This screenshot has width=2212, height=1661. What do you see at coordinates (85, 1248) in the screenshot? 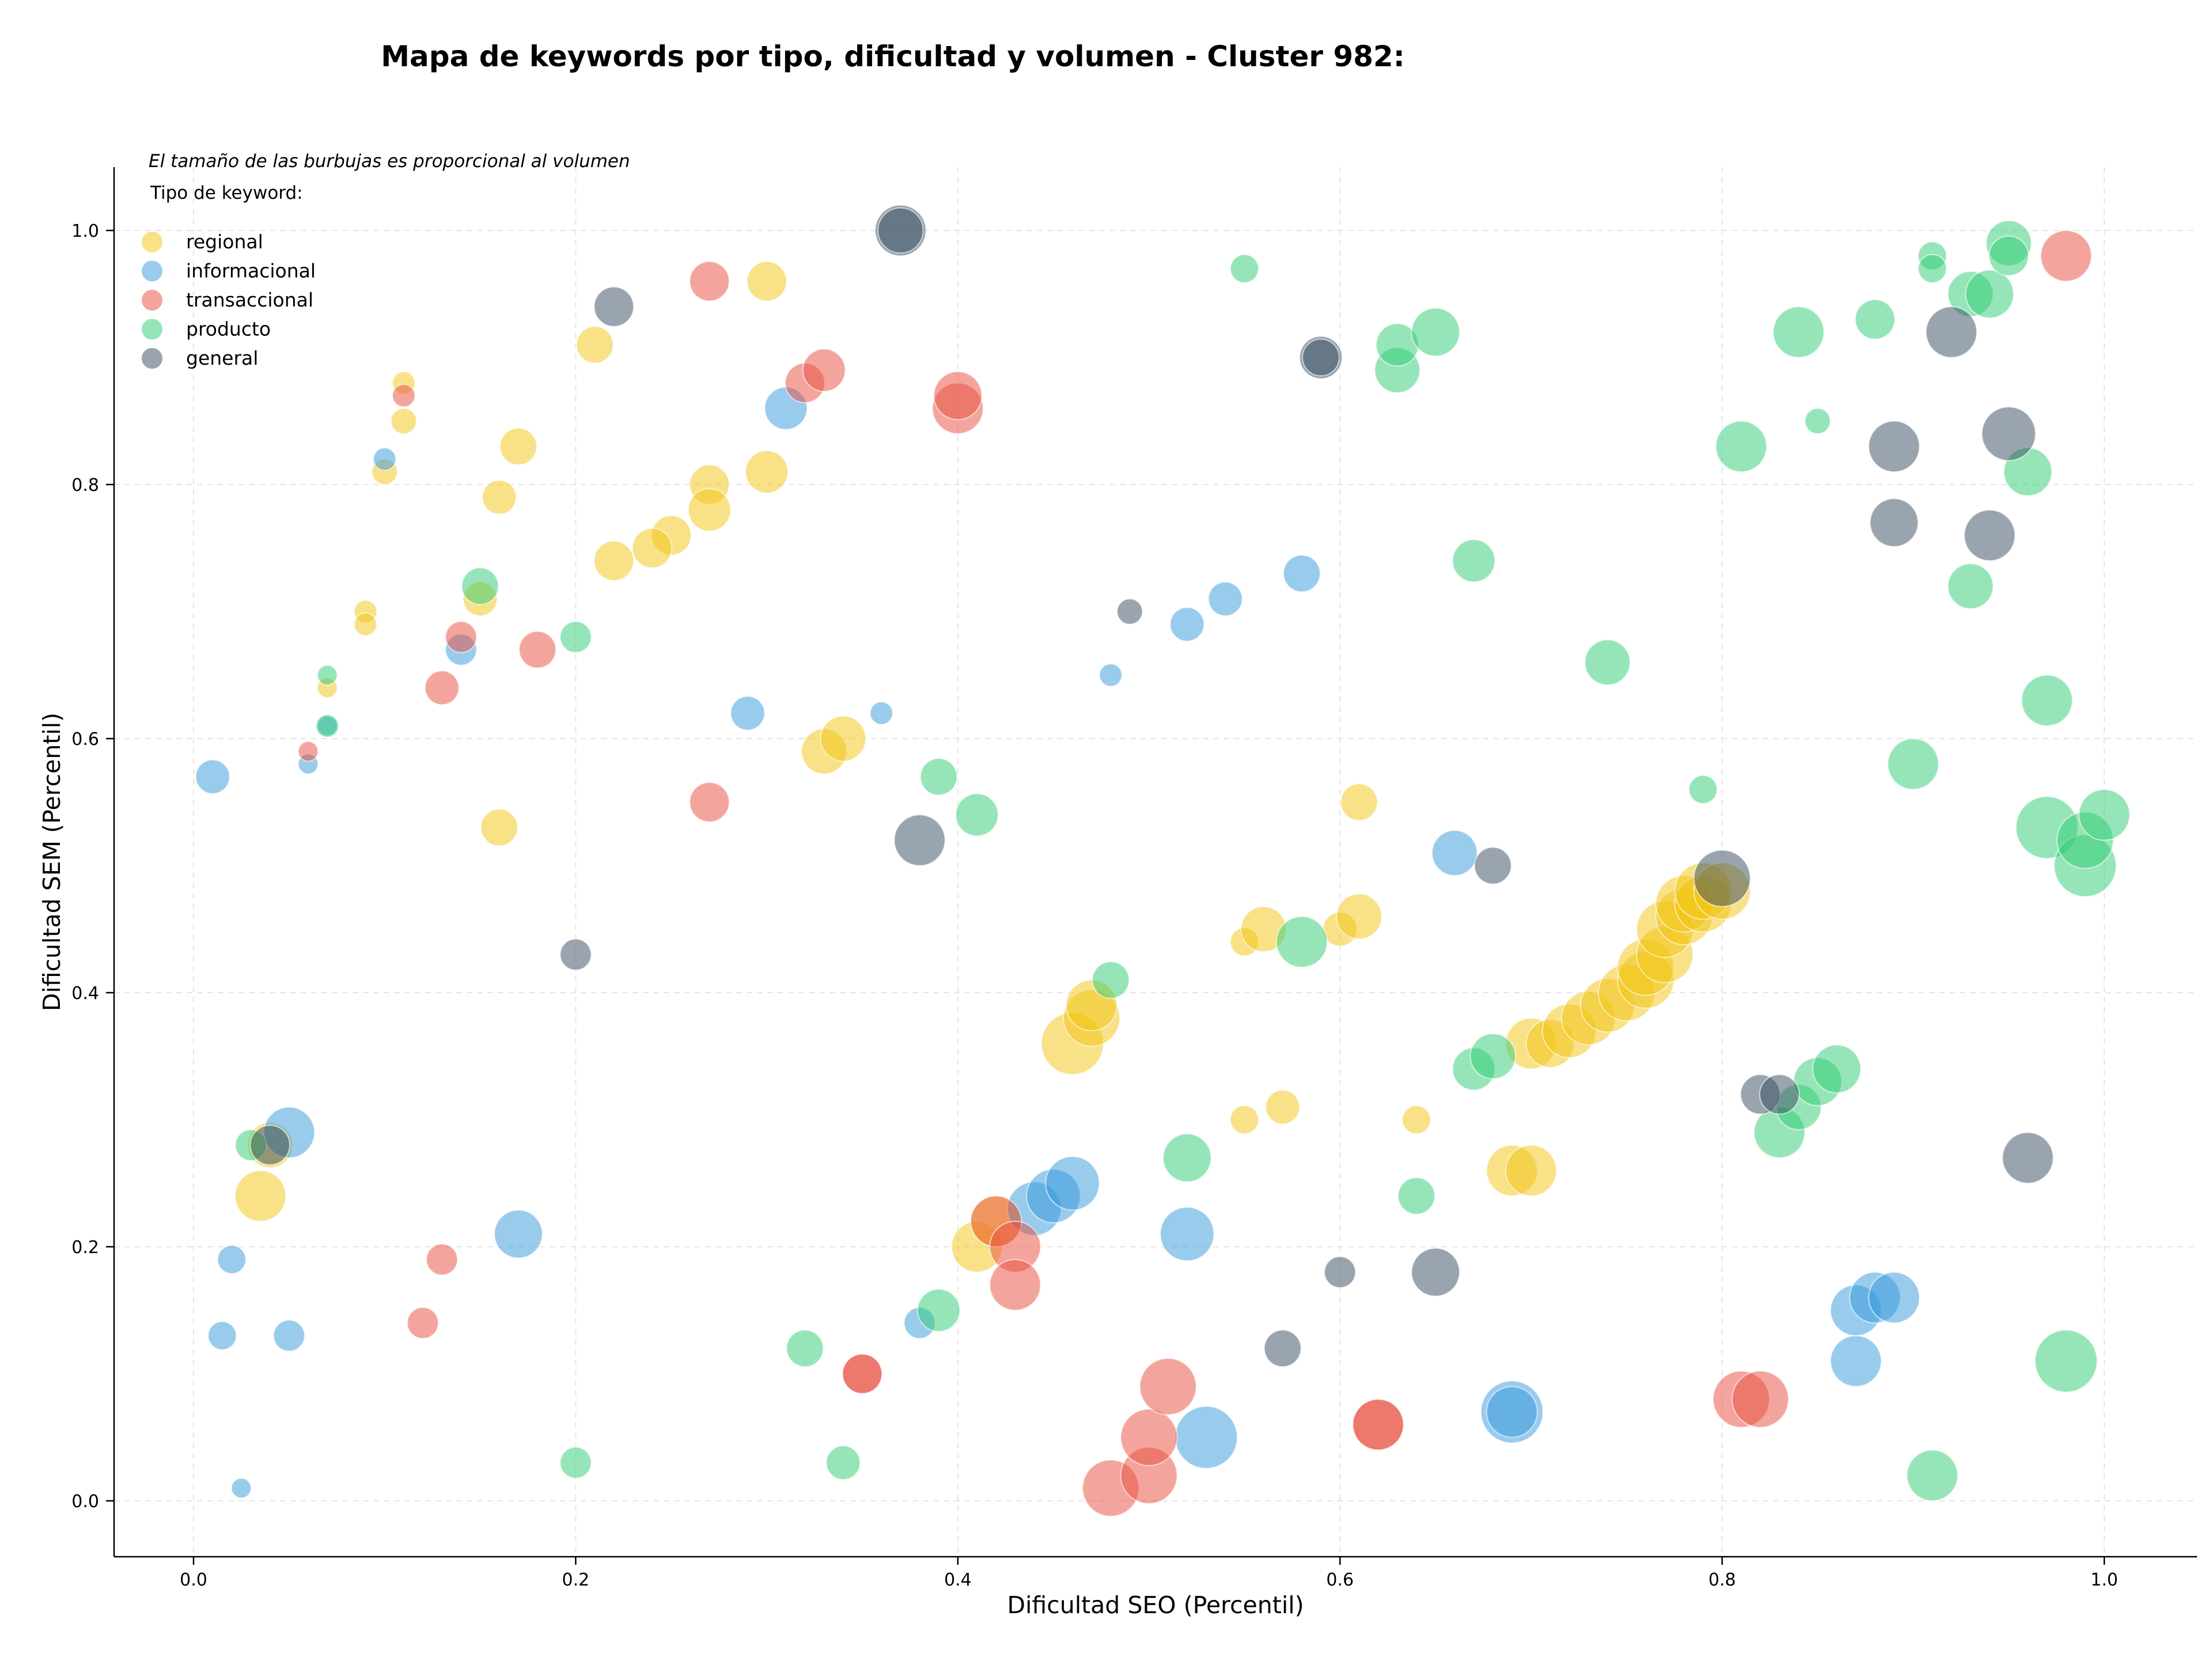
I see `y-tick-label: 0.2` at bounding box center [85, 1248].